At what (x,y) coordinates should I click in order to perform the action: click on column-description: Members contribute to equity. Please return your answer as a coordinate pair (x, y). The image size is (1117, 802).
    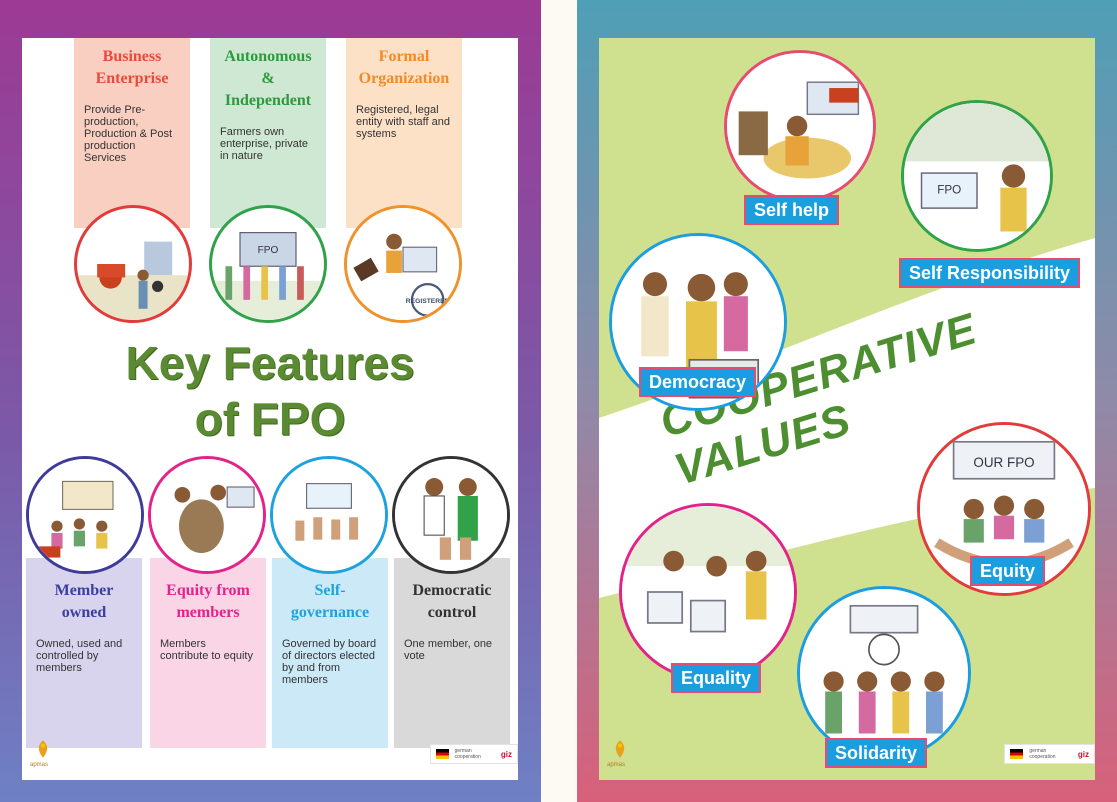
    Looking at the image, I should click on (206, 650).